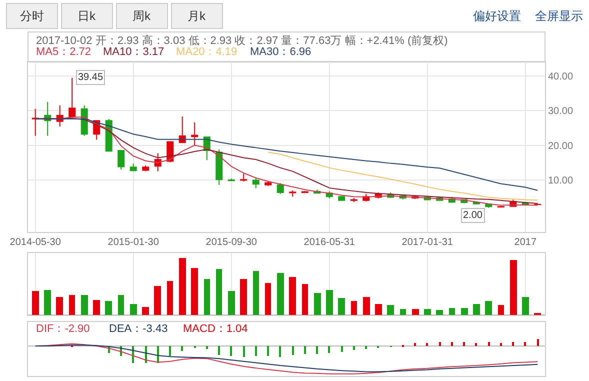 The image size is (589, 381). What do you see at coordinates (91, 77) in the screenshot?
I see `annotation: 39.45` at bounding box center [91, 77].